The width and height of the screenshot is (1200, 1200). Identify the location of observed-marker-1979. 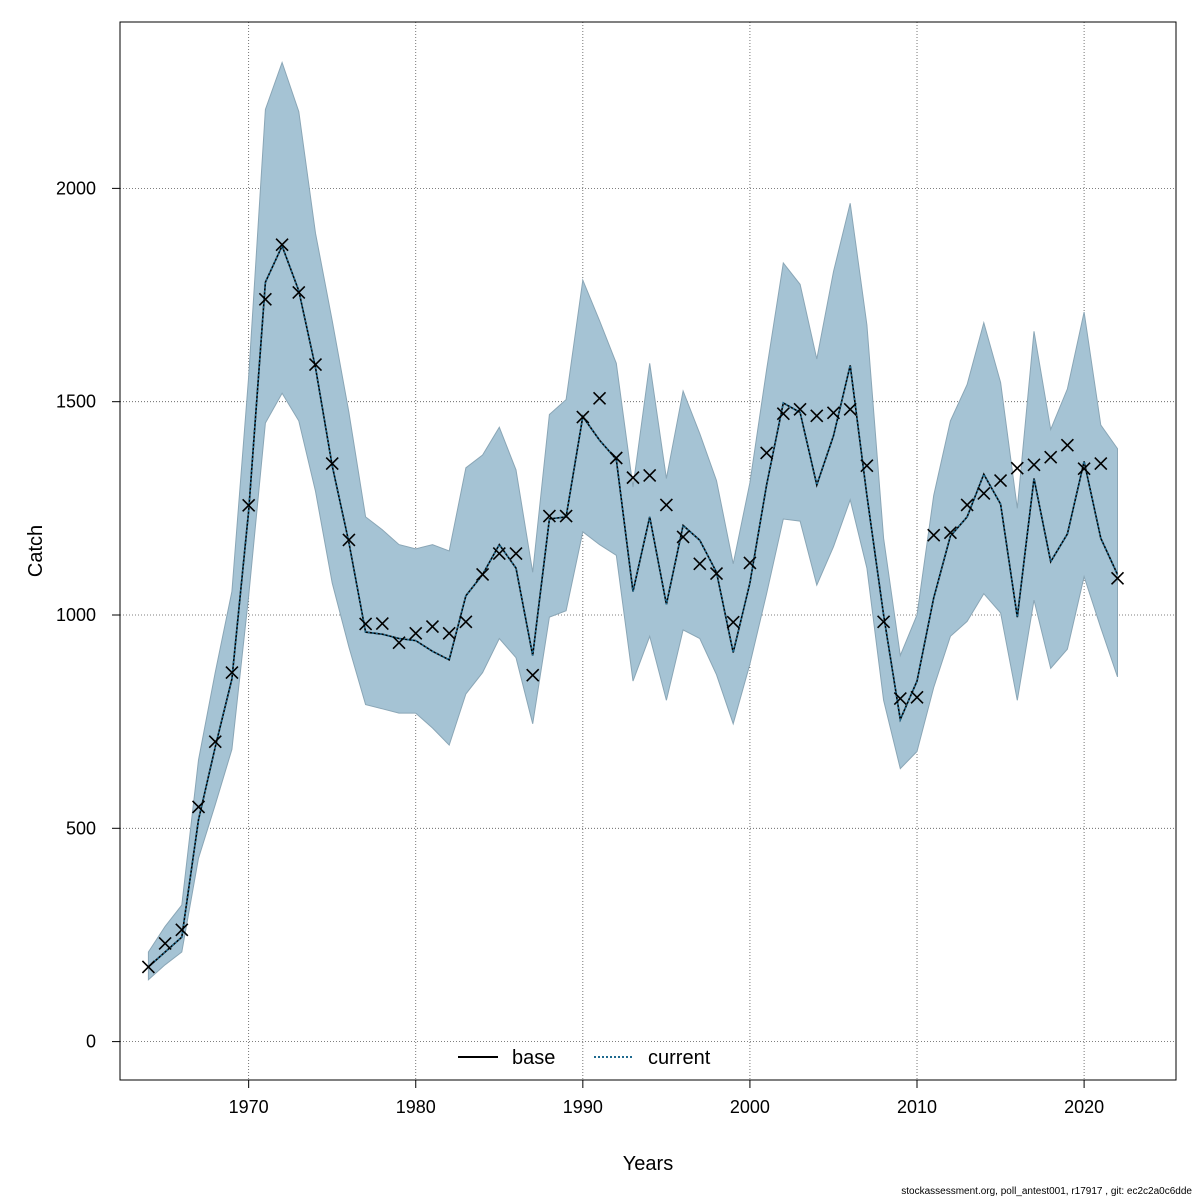
(399, 643).